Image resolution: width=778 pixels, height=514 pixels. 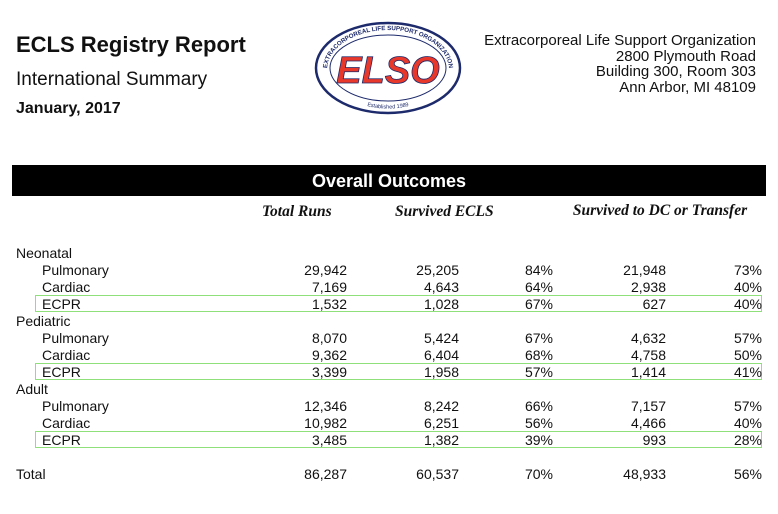 What do you see at coordinates (644, 474) in the screenshot?
I see `total-cell-survived-dc: 48,933` at bounding box center [644, 474].